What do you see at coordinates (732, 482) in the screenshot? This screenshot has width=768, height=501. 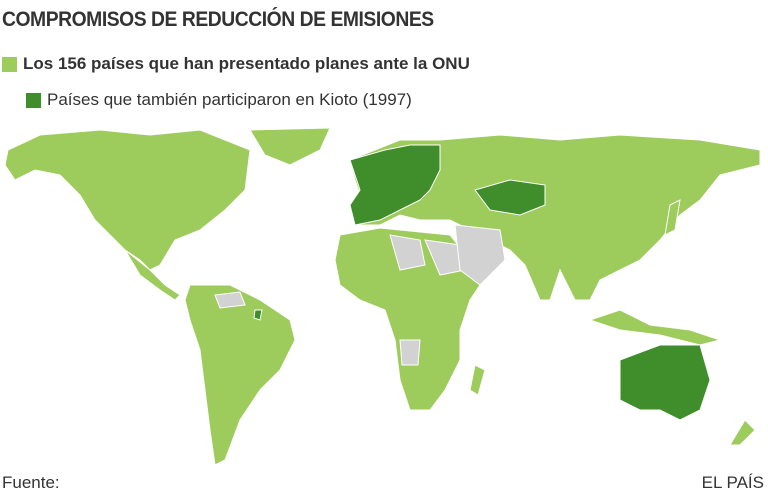 I see `credit: EL PAÍS` at bounding box center [732, 482].